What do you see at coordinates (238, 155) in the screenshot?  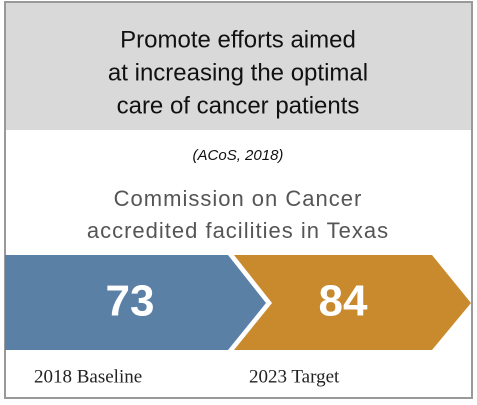 I see `source: (ACoS, 2018)` at bounding box center [238, 155].